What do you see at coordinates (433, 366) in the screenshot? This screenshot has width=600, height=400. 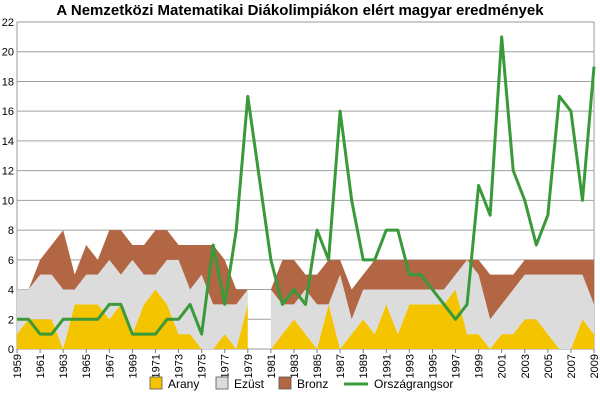 I see `x-tick-label: 1995` at bounding box center [433, 366].